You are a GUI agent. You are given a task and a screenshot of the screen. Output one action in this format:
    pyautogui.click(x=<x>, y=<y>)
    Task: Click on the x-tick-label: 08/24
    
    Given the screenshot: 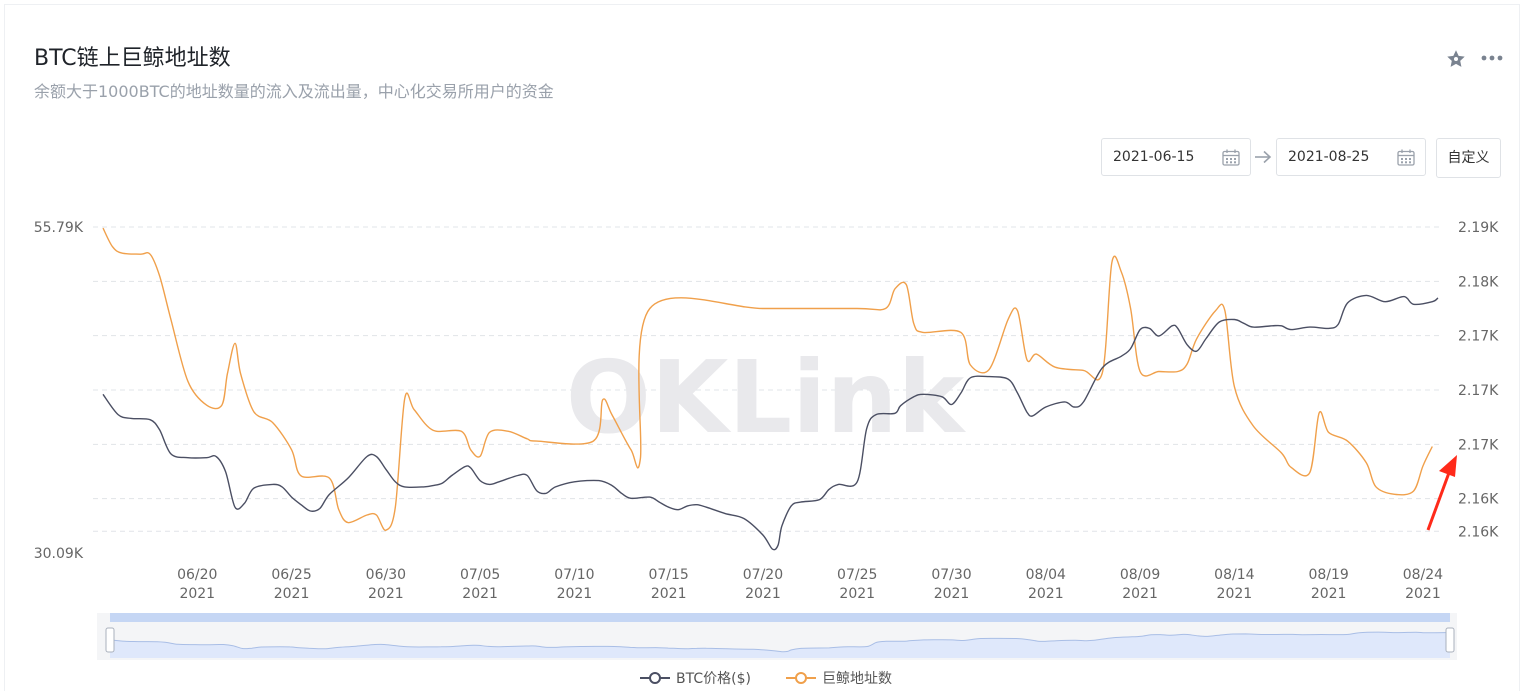 What is the action you would take?
    pyautogui.click(x=1423, y=575)
    